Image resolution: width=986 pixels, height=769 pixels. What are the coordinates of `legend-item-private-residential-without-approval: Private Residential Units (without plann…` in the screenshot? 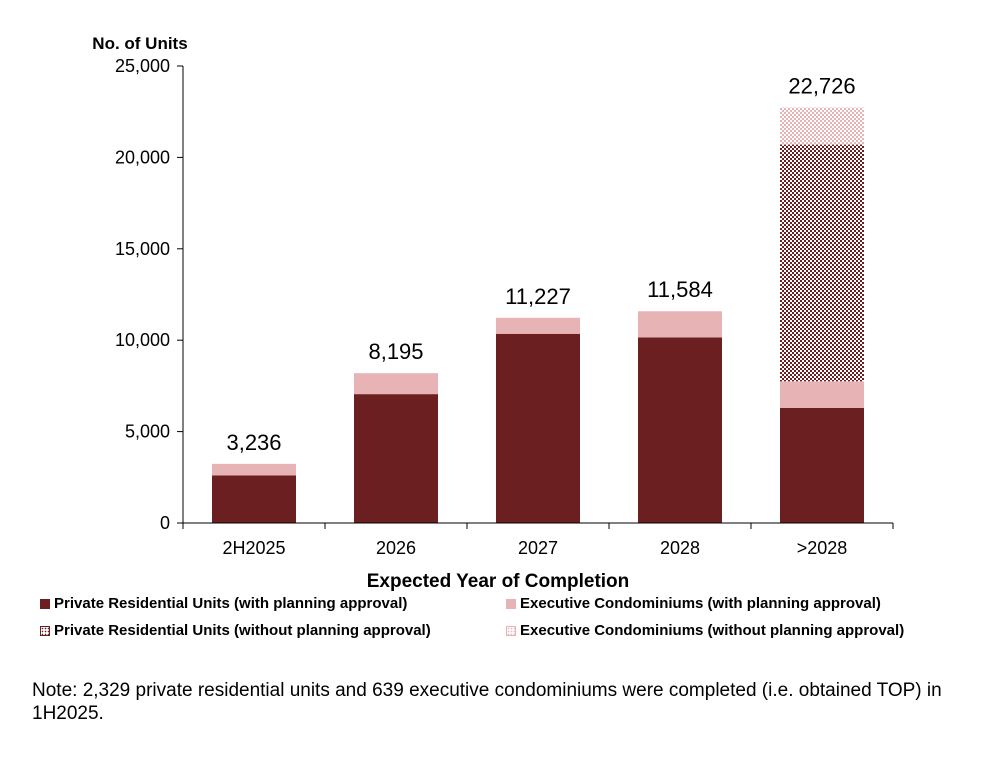 It's located at (235, 630).